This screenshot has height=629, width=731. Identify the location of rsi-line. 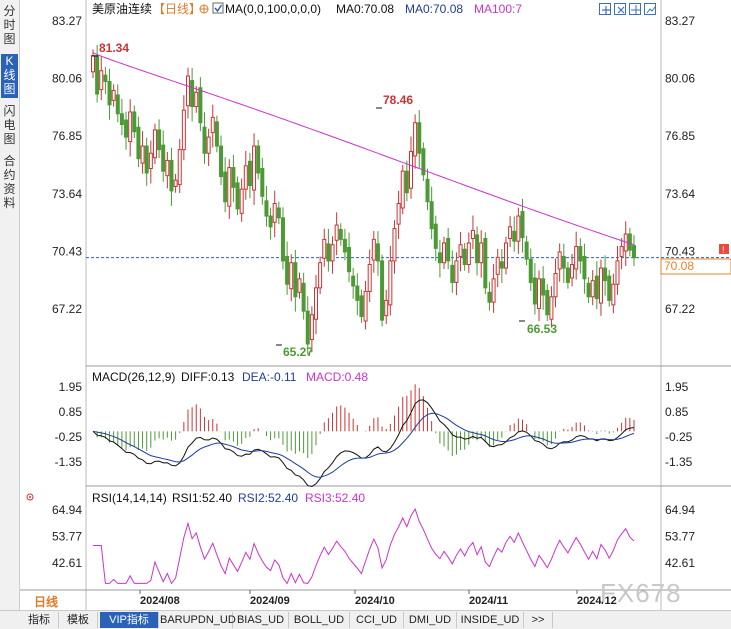
(364, 546).